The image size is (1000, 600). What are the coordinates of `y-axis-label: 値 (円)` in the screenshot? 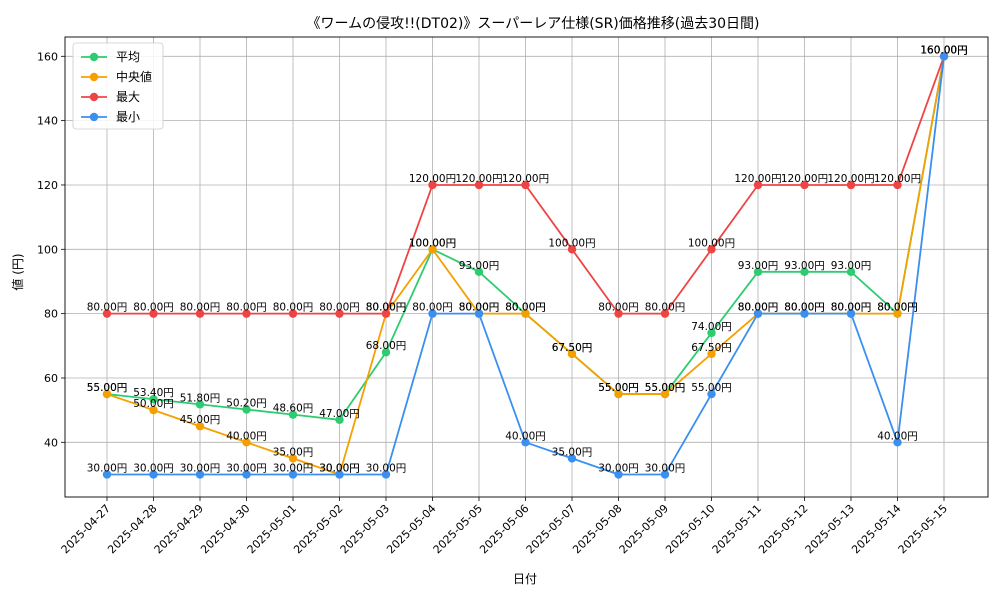 It's located at (17, 271).